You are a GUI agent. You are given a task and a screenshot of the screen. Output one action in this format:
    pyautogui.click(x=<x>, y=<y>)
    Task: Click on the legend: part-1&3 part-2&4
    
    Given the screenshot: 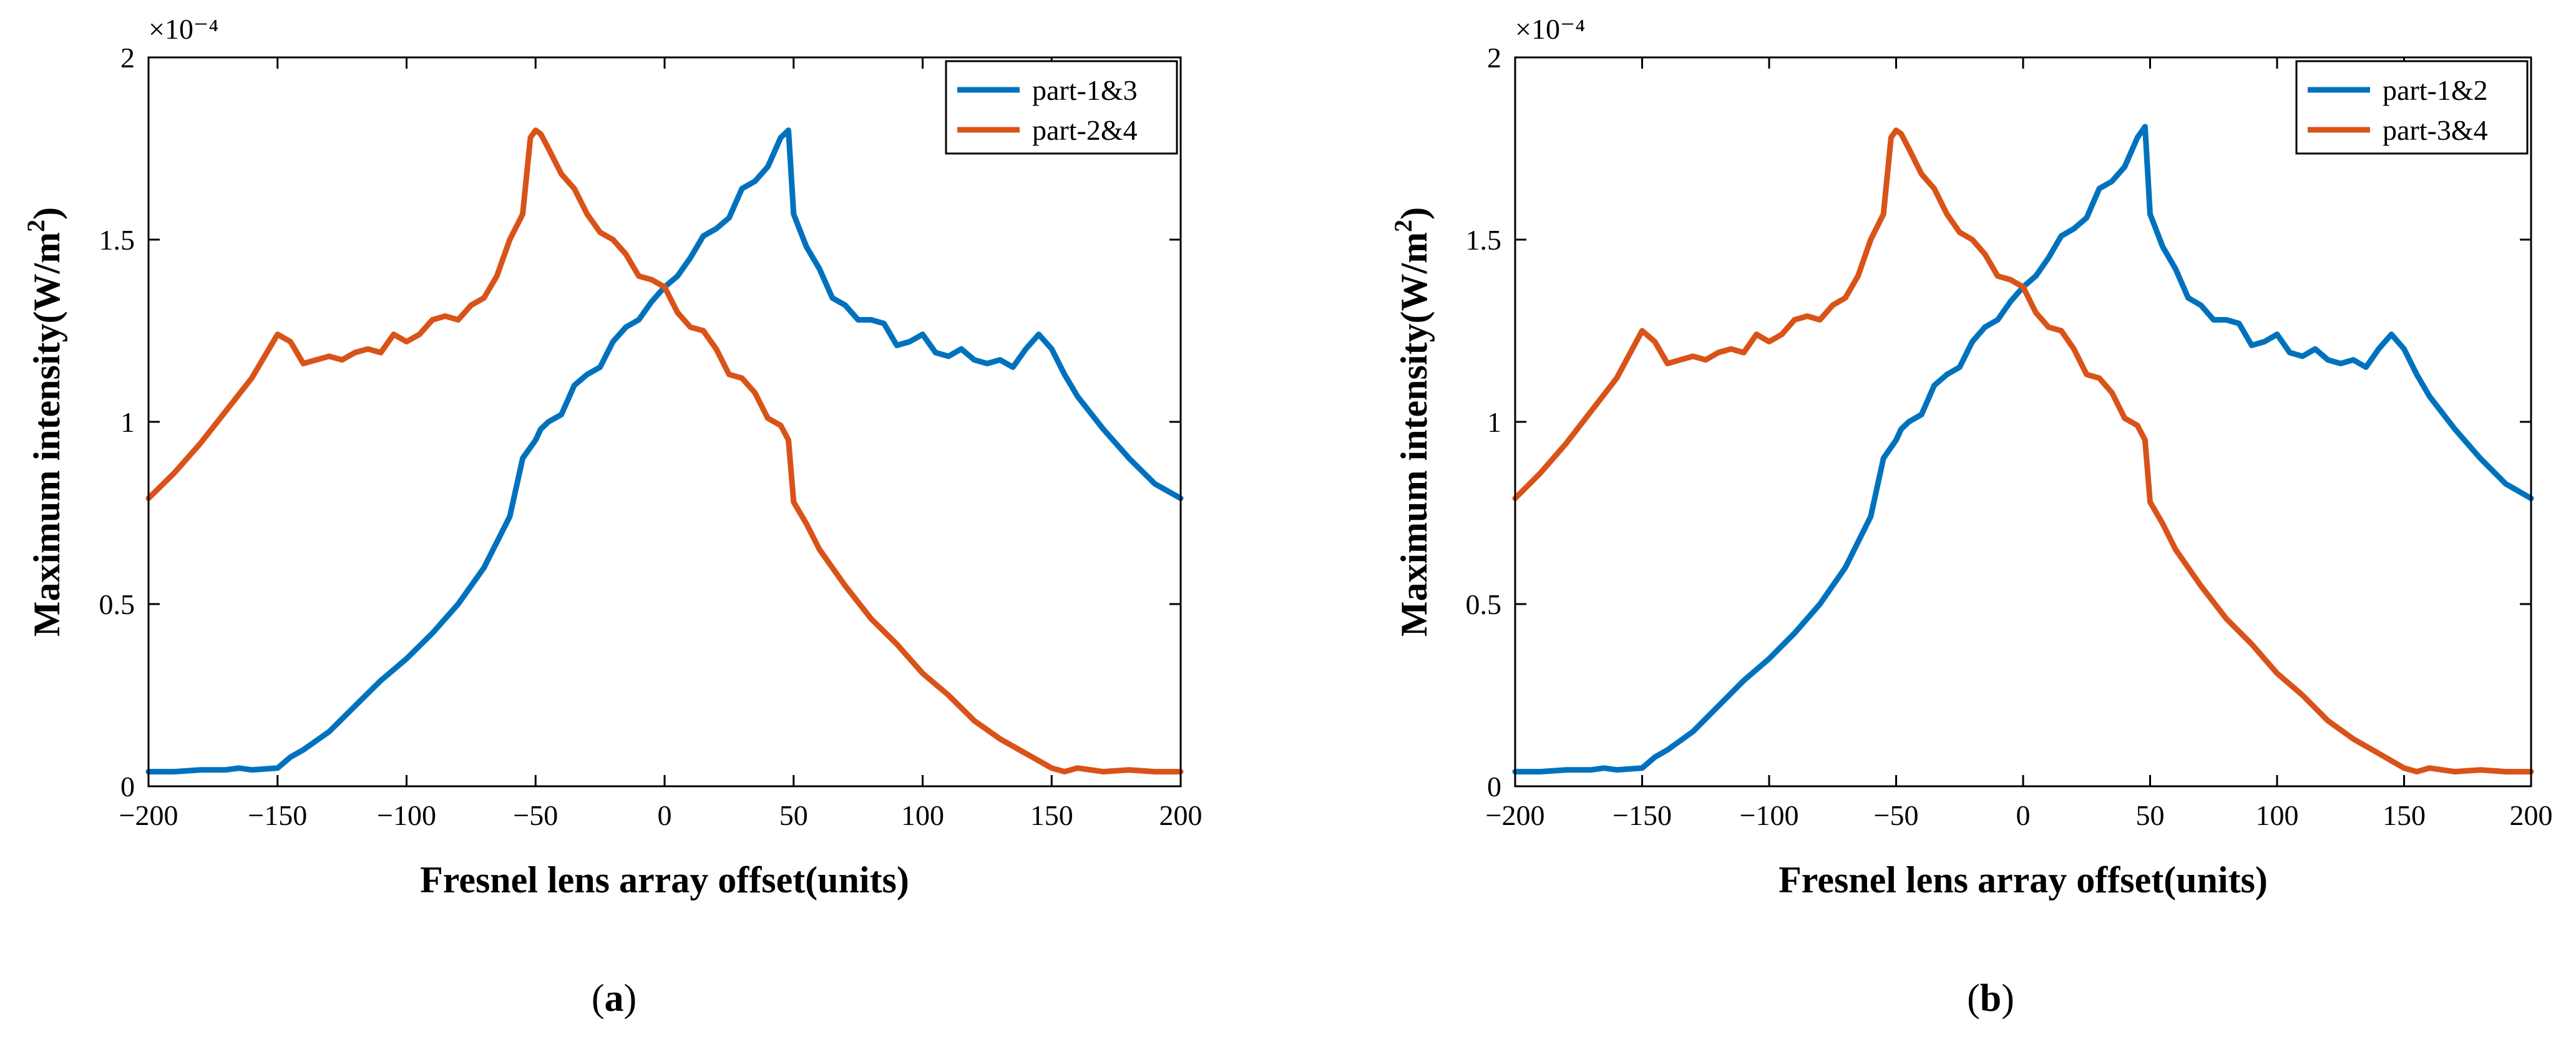 What is the action you would take?
    pyautogui.click(x=1061, y=107)
    